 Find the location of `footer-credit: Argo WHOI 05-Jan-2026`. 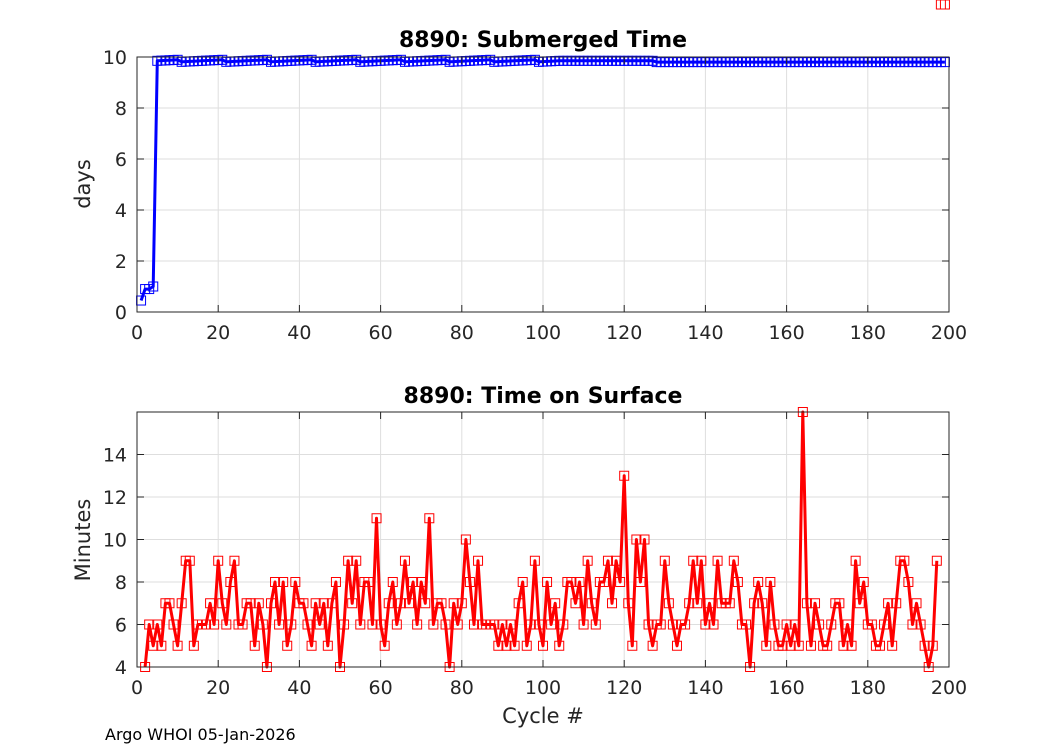

footer-credit: Argo WHOI 05-Jan-2026 is located at coordinates (200, 734).